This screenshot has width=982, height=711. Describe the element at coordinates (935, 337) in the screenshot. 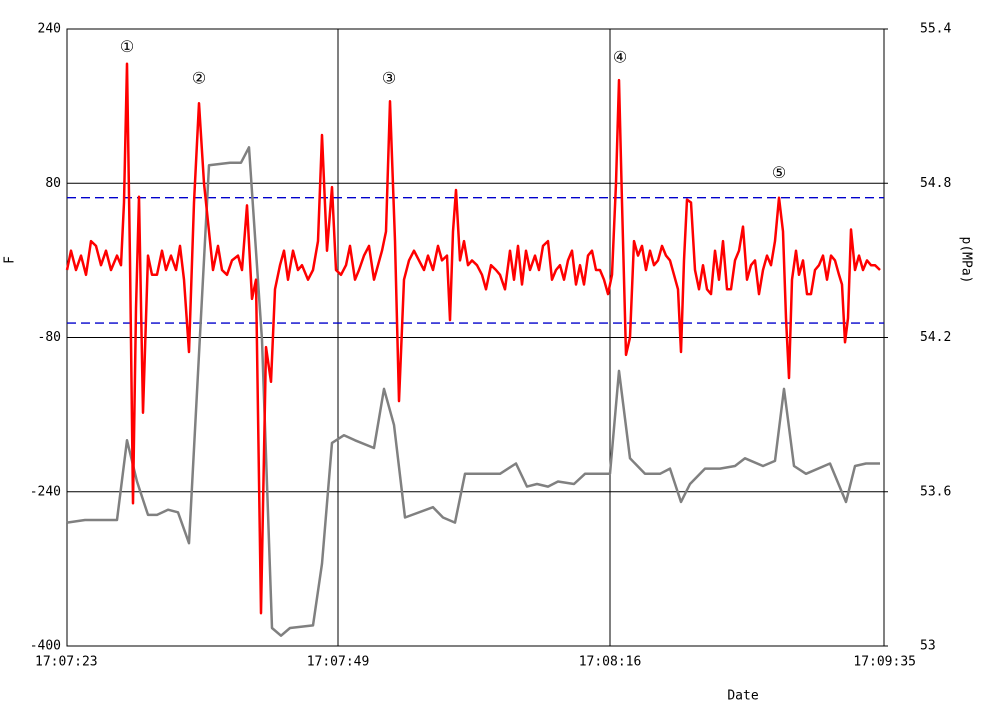

I see `y2-tick-label: 54.2` at that location.